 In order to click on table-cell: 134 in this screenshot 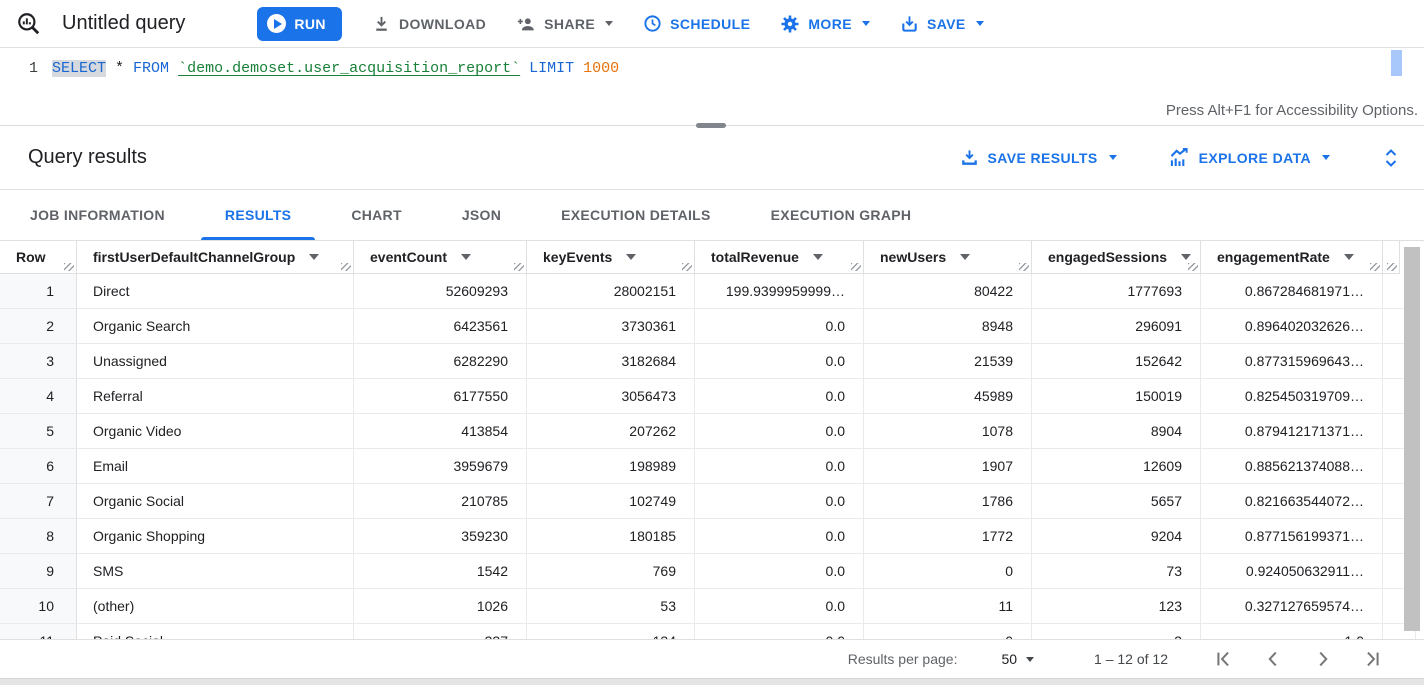, I will do `click(611, 631)`.